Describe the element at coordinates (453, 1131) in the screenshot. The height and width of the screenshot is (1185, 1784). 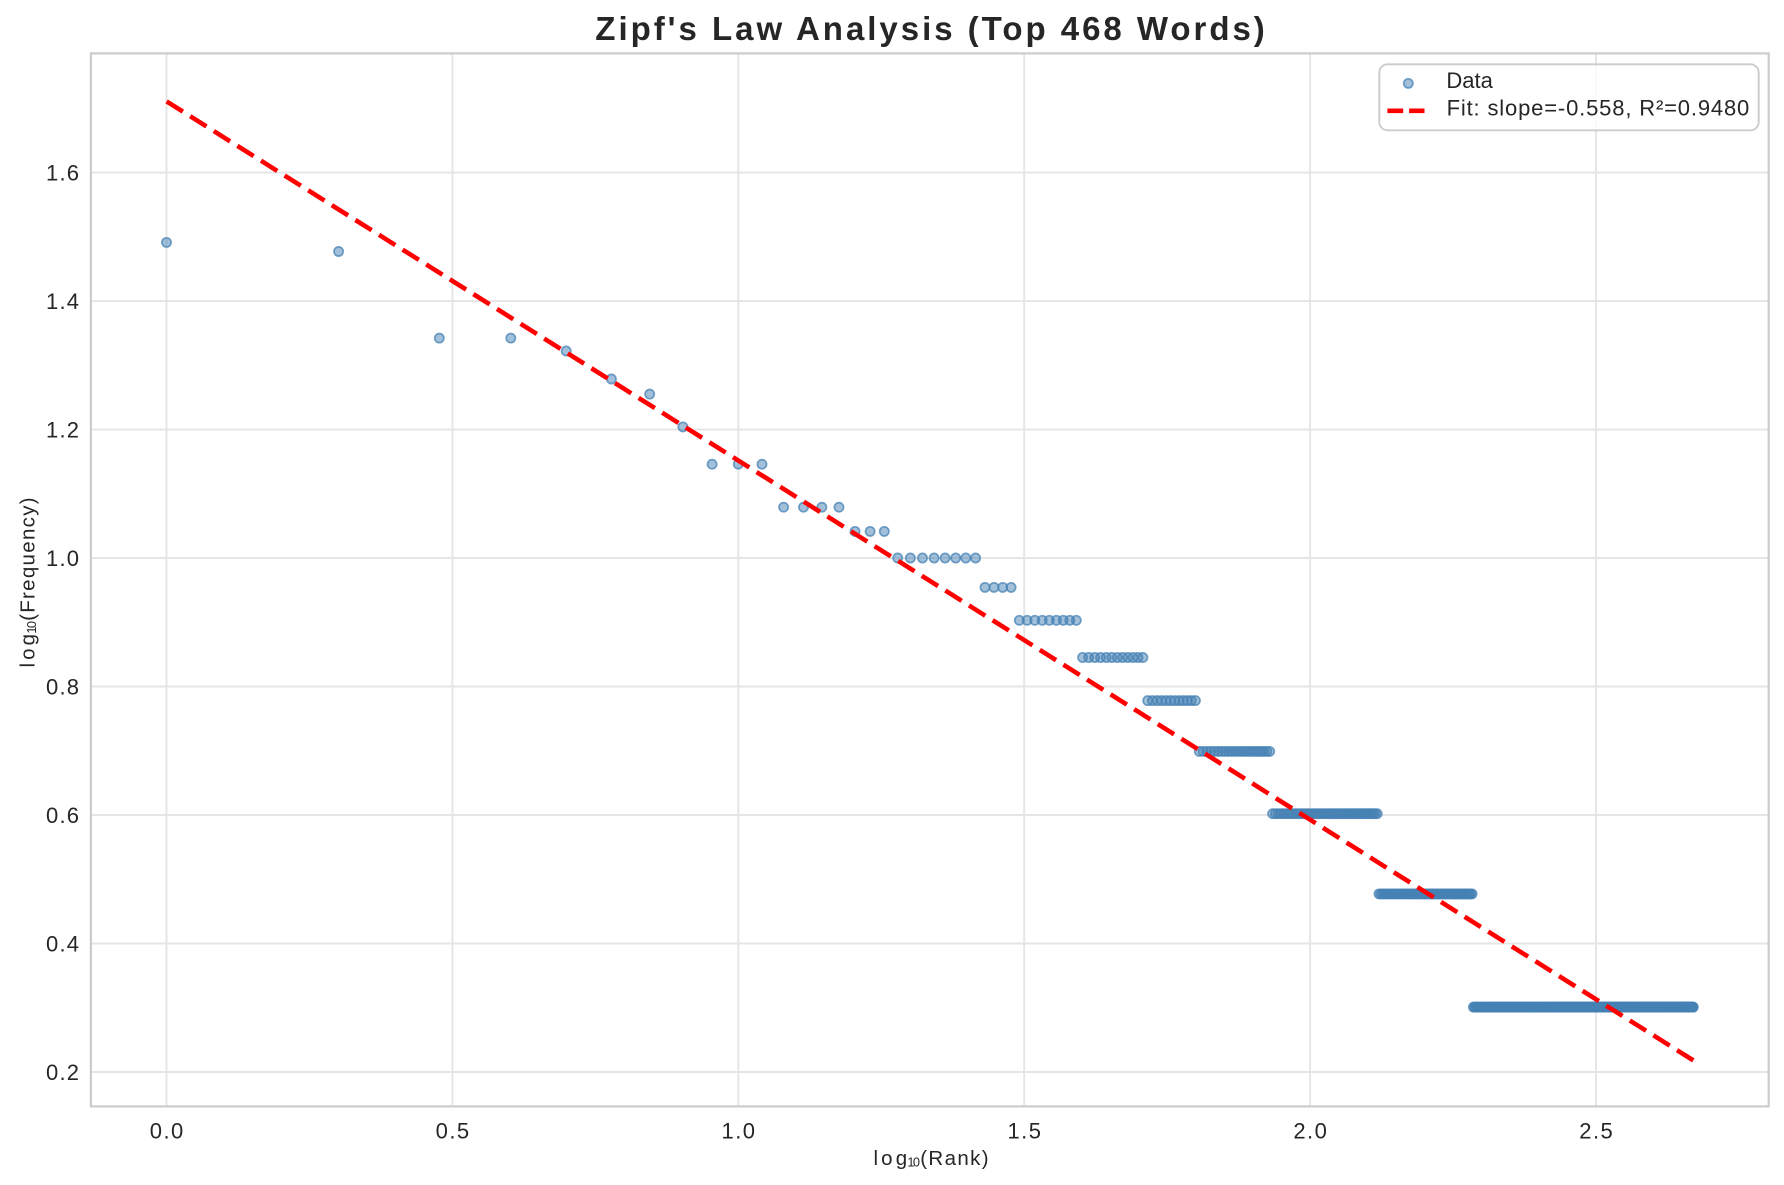
I see `svg-text: 0.5` at that location.